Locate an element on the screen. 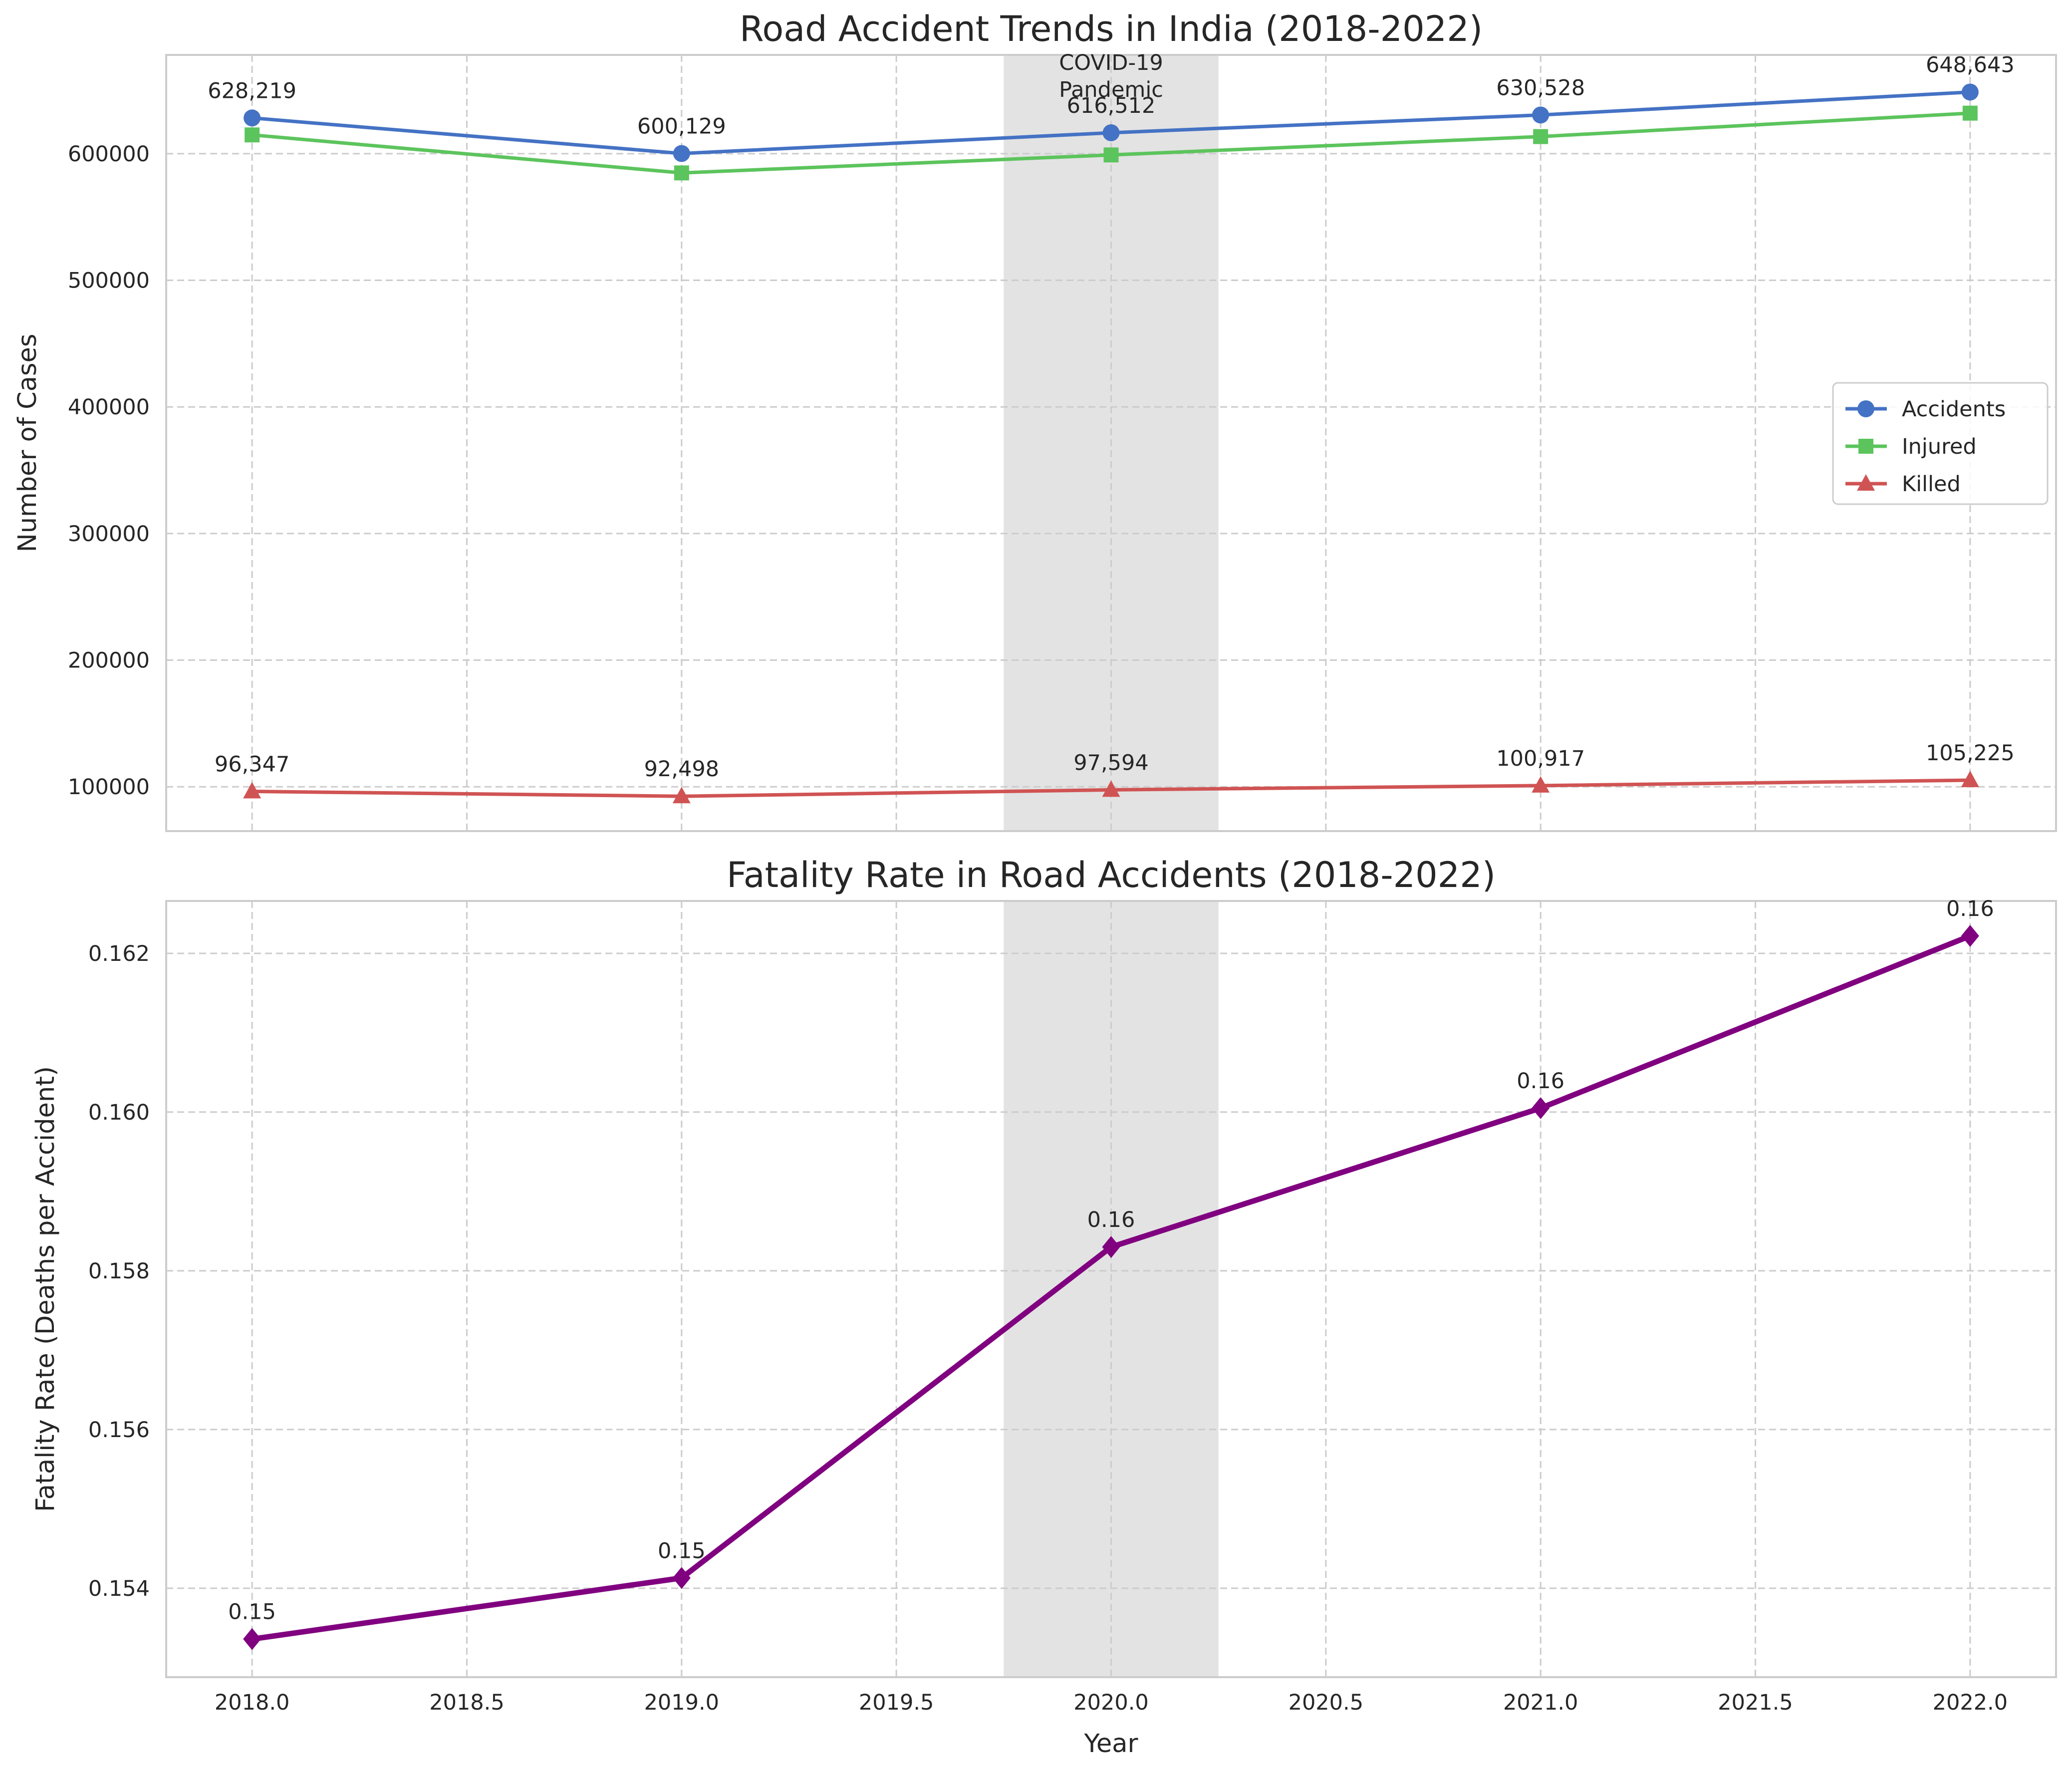 Image resolution: width=2072 pixels, height=1773 pixels. y-tick-label: 500000 is located at coordinates (109, 281).